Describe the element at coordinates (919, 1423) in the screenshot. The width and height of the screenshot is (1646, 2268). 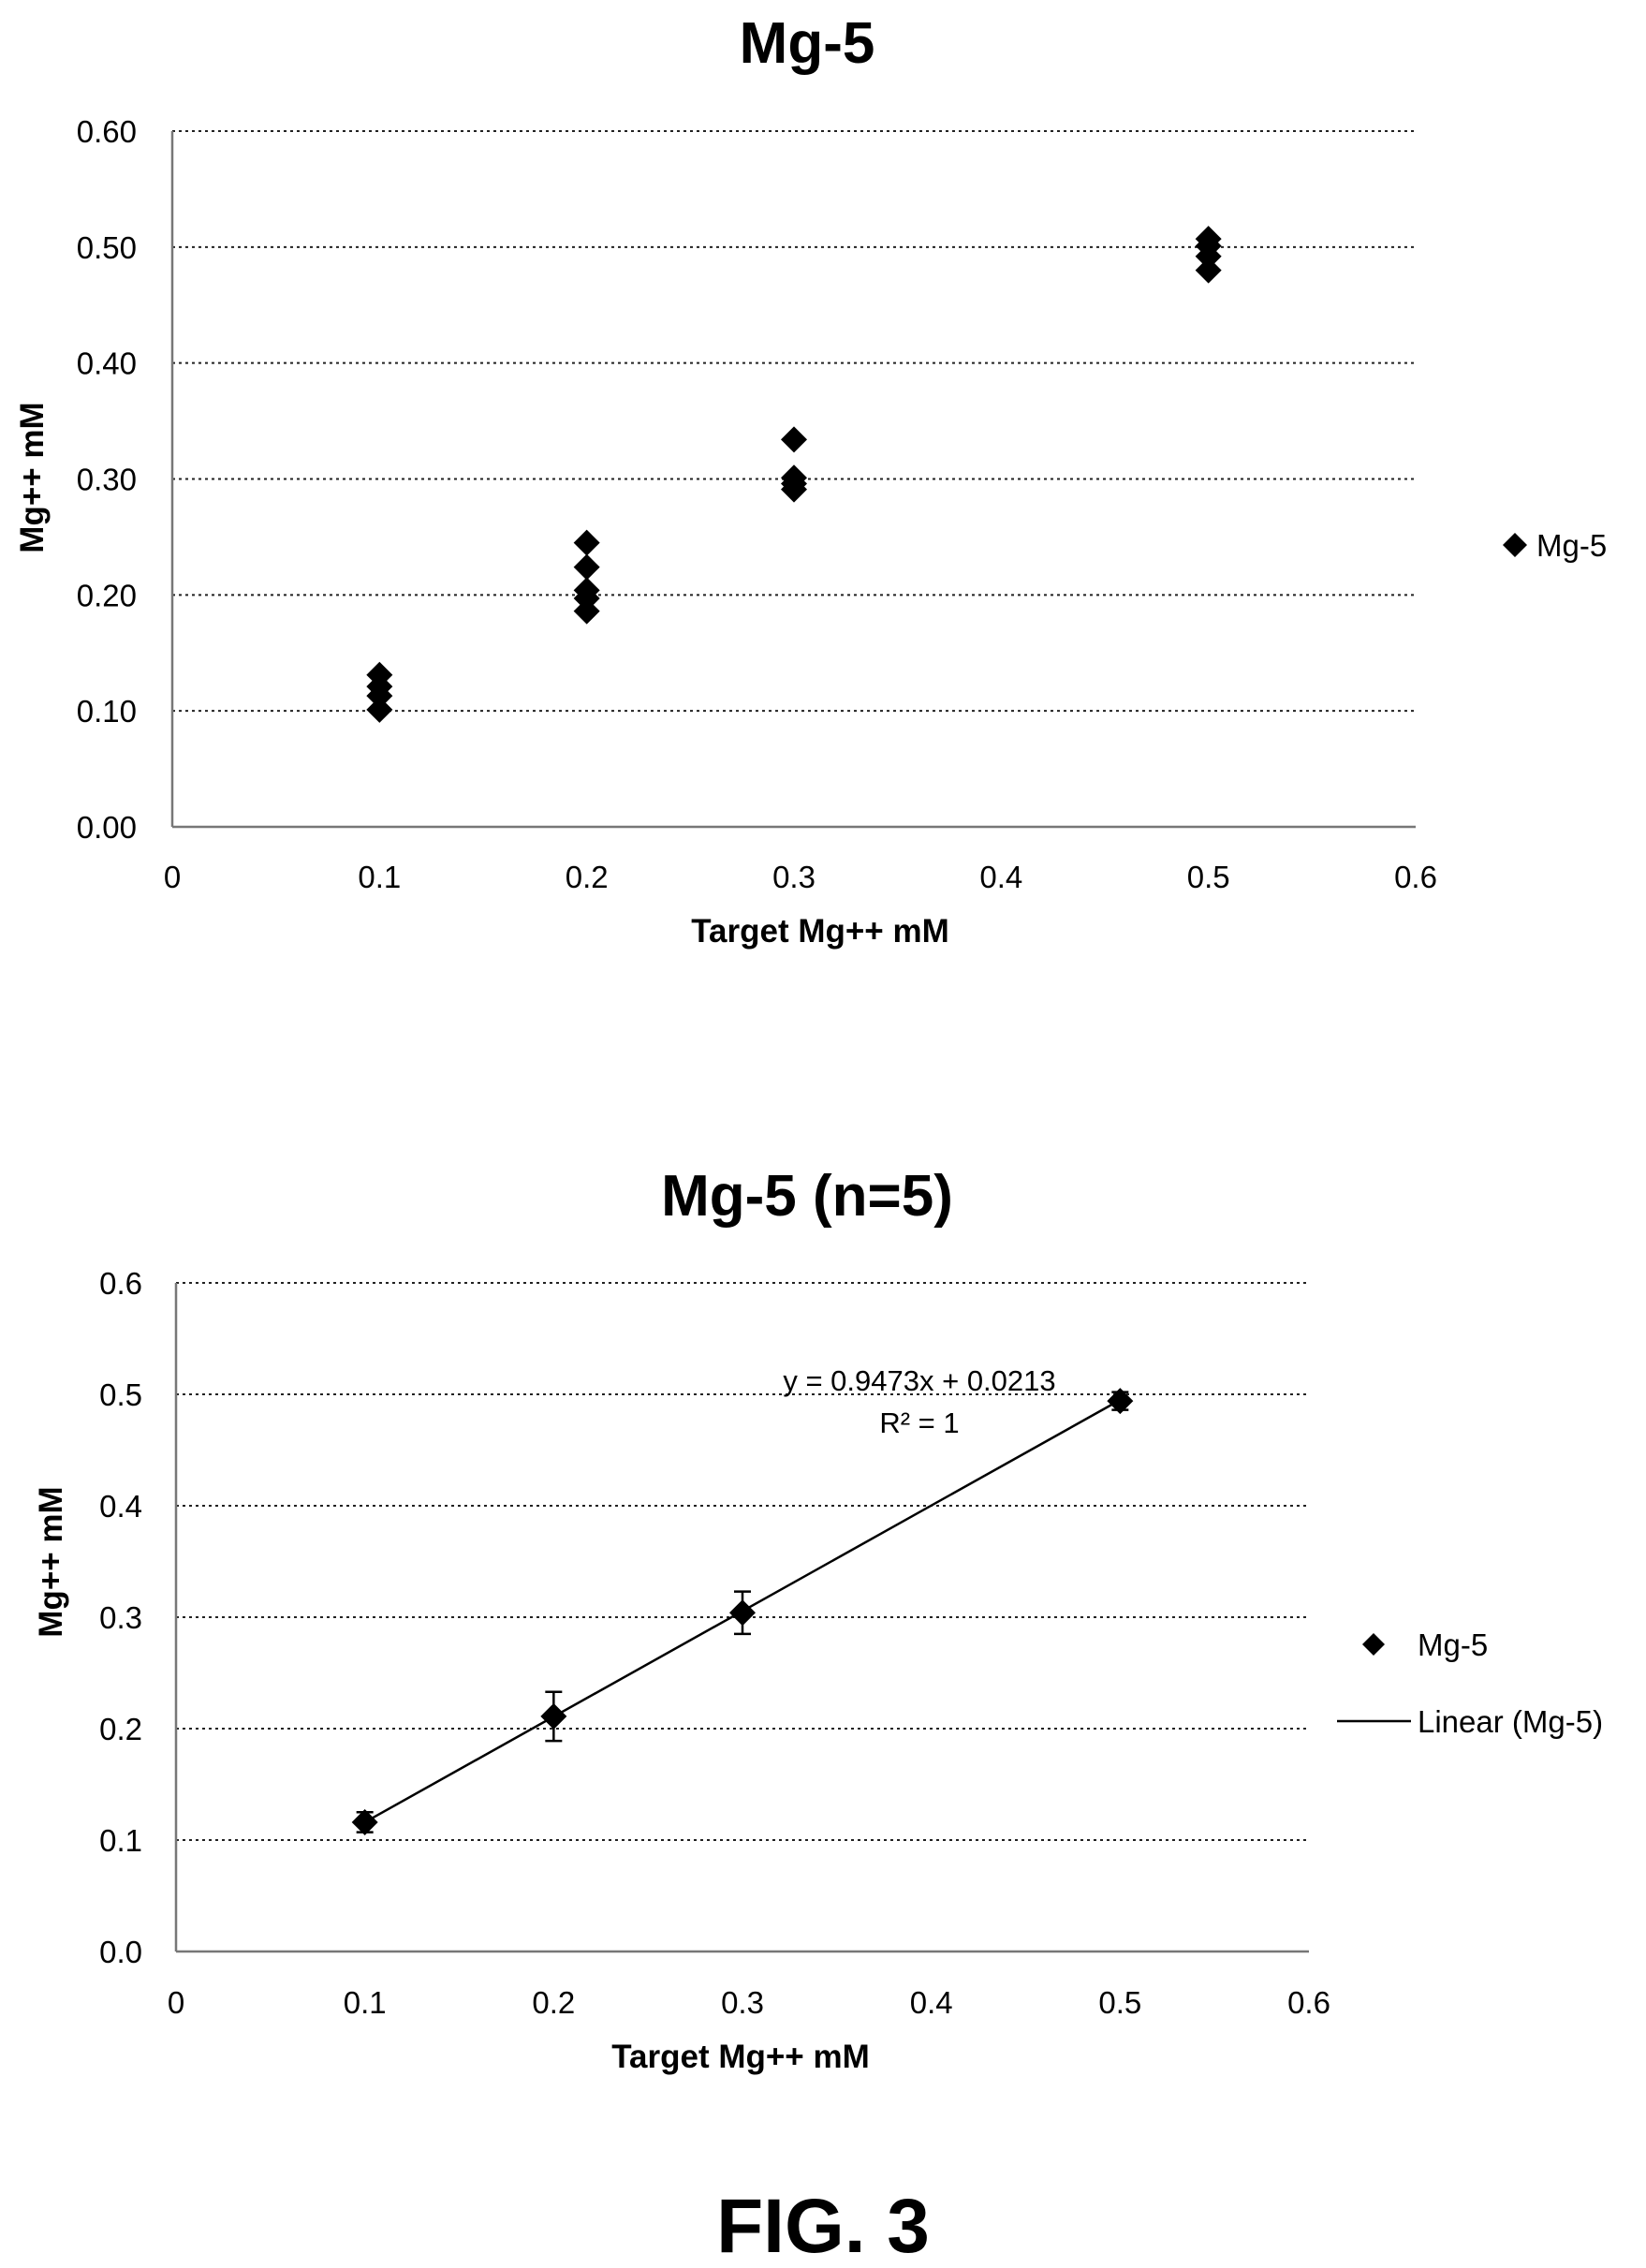
I see `trendline-r-squared: R² = 1` at that location.